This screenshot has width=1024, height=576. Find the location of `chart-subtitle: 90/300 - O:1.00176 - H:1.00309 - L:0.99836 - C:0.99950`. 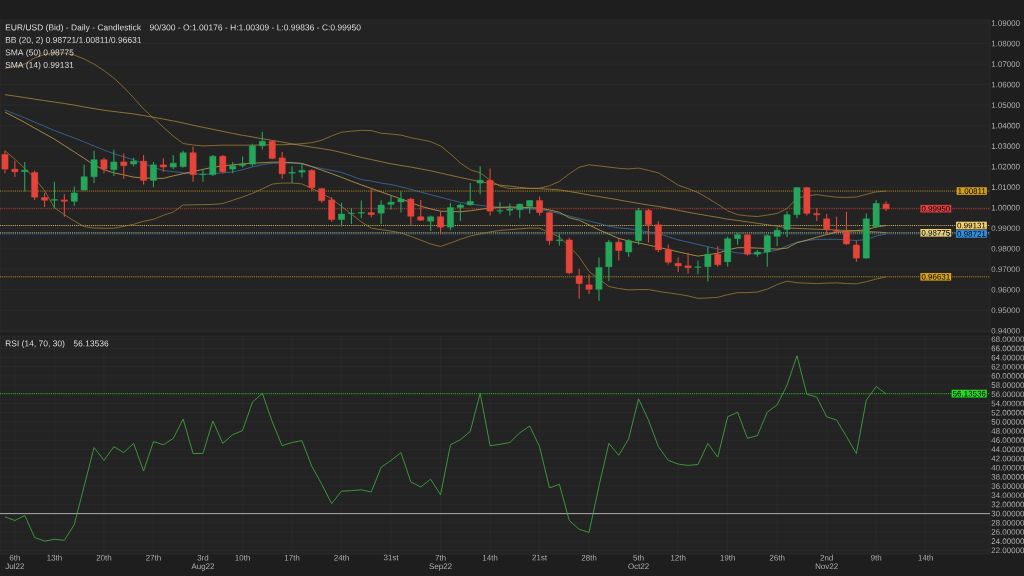

chart-subtitle: 90/300 - O:1.00176 - H:1.00309 - L:0.99836 - C:0.99950 is located at coordinates (255, 27).